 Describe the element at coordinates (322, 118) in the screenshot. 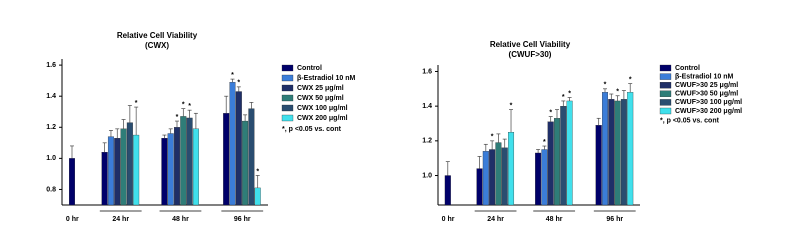

I see `legend-label: CWX 200 μg/ml` at that location.